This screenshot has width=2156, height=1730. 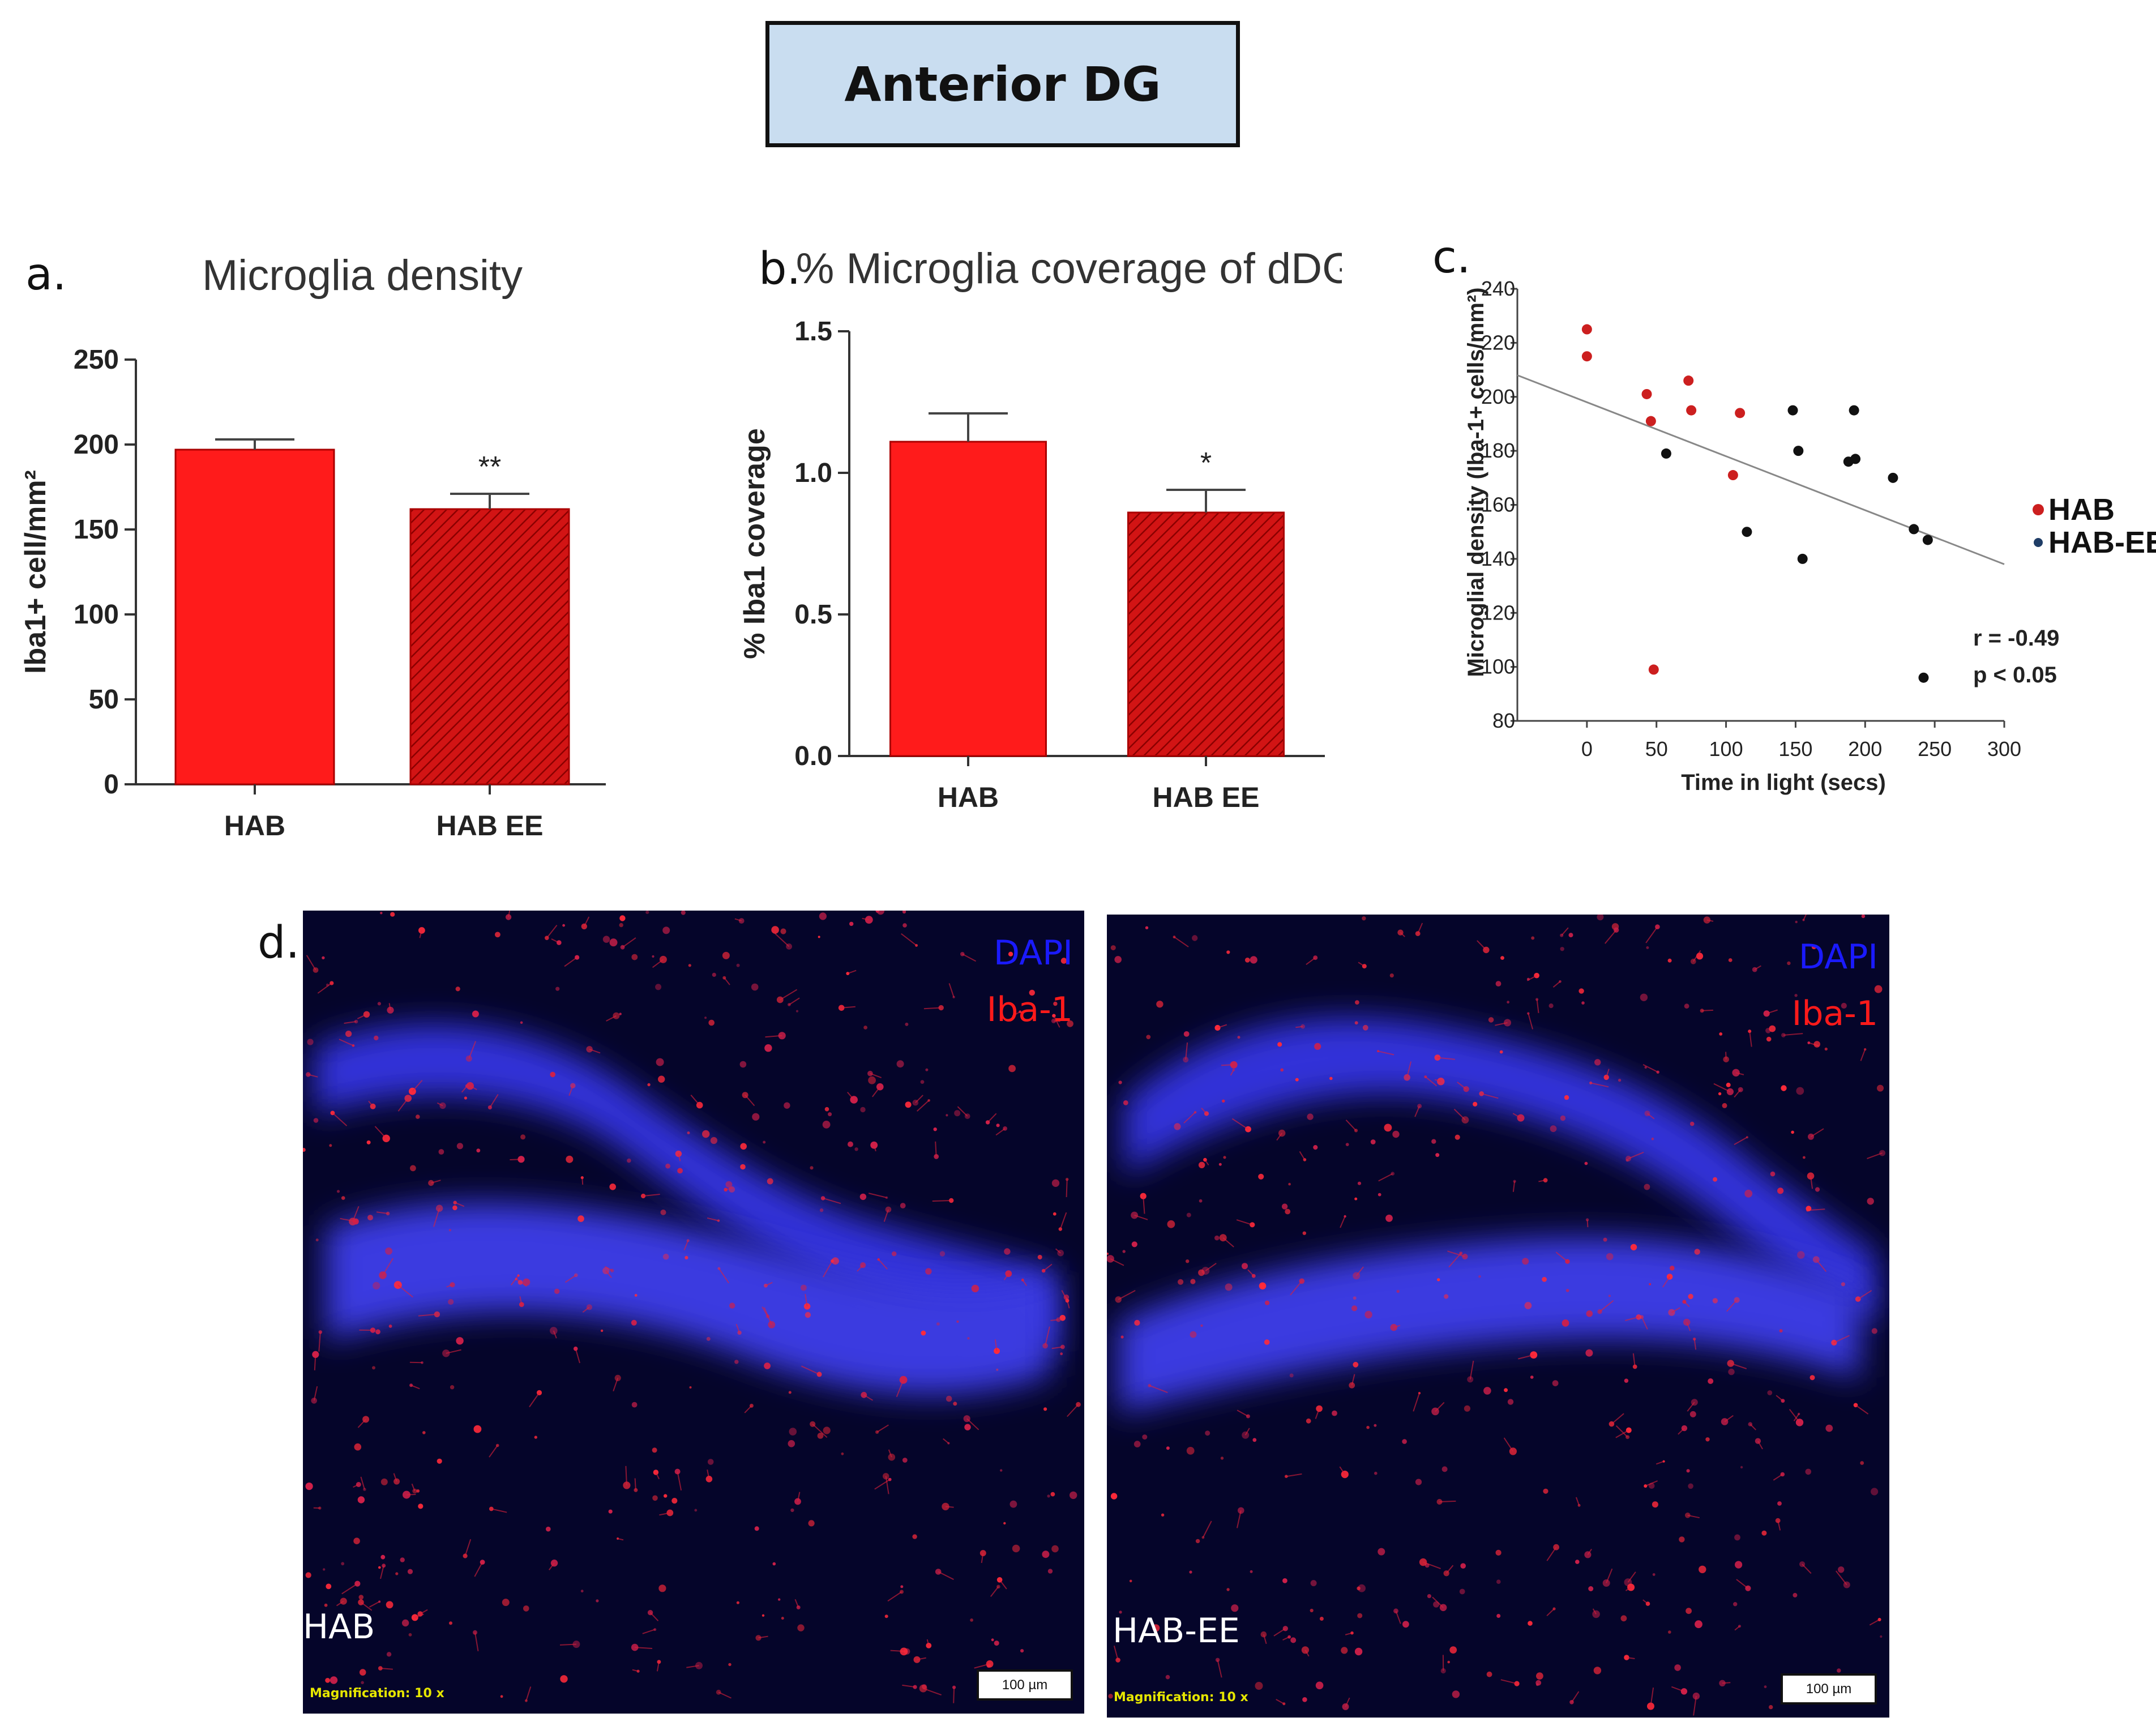 What do you see at coordinates (968, 599) in the screenshot?
I see `chart-b-bar-hab` at bounding box center [968, 599].